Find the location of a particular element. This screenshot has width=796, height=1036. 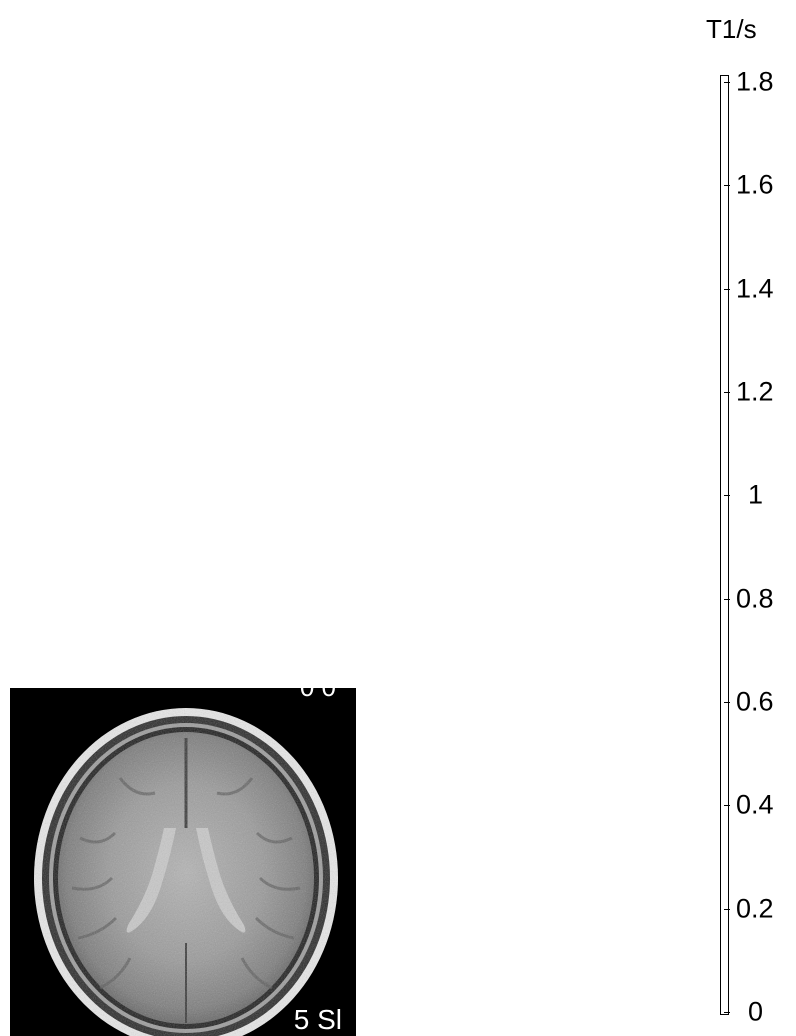

slice-label: 5 Sl is located at coordinates (317, 1019).